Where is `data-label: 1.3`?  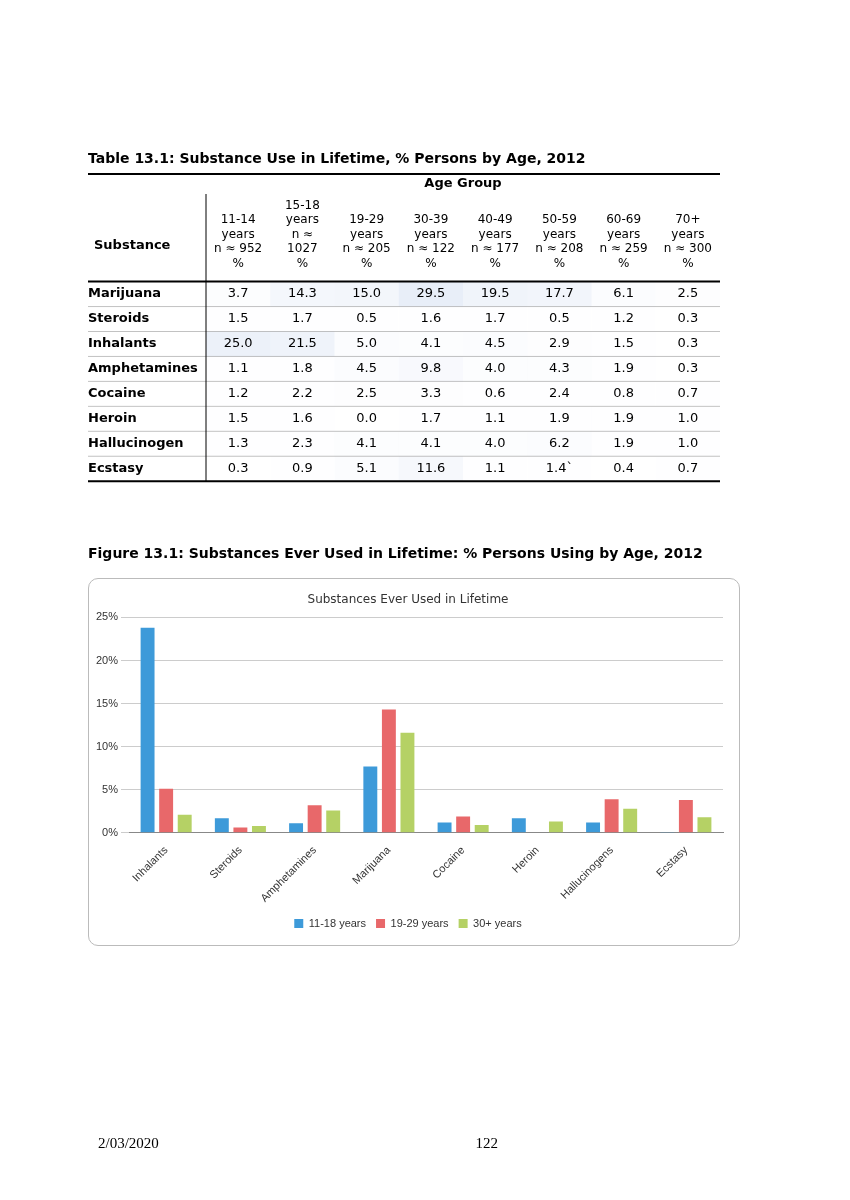
data-label: 1.3 is located at coordinates (238, 443).